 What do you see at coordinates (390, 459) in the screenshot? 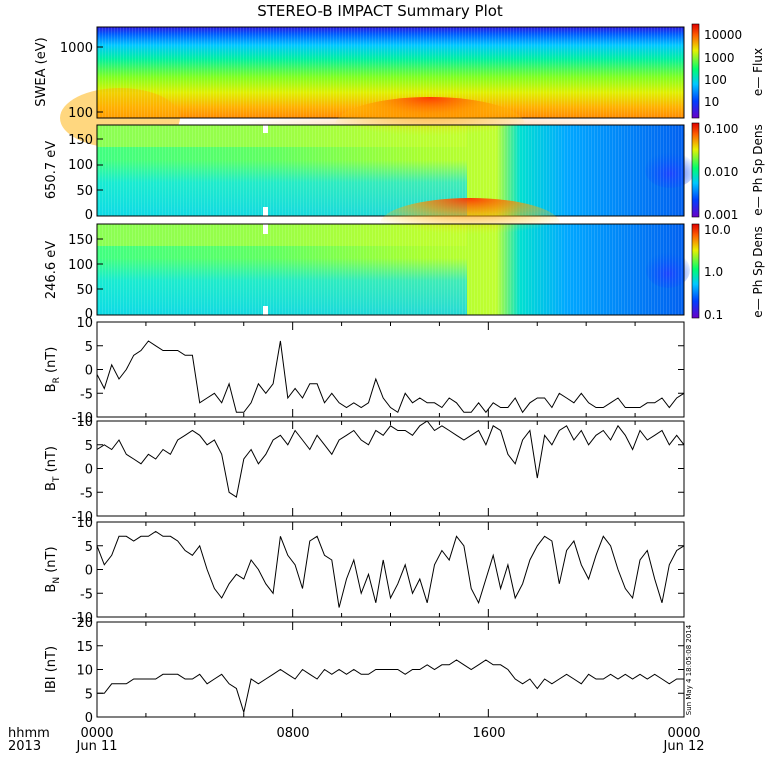
I see `bt-series-line` at bounding box center [390, 459].